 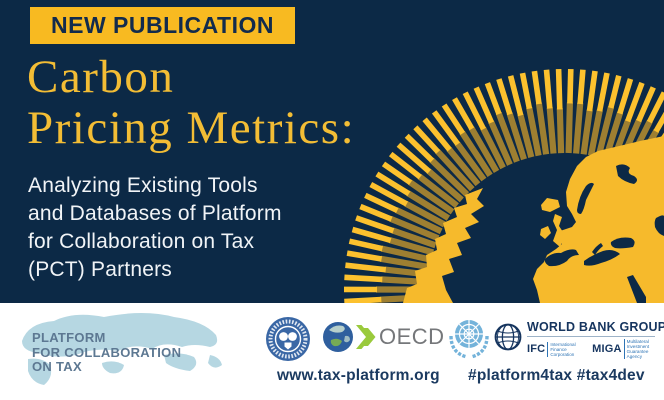 What do you see at coordinates (69, 337) in the screenshot?
I see `pct-logo-line: PLATFORM` at bounding box center [69, 337].